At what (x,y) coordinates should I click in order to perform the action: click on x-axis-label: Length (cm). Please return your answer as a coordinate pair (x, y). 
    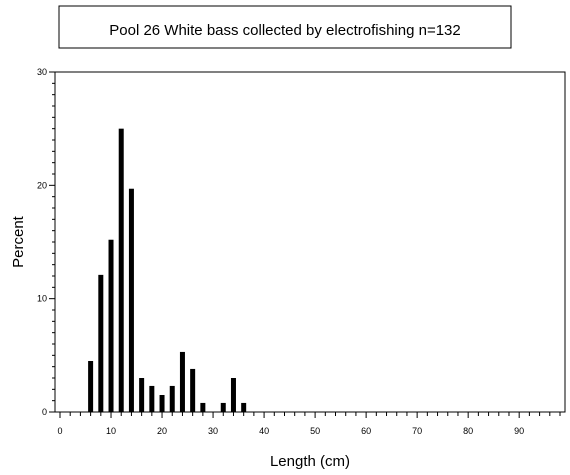
    Looking at the image, I should click on (310, 461).